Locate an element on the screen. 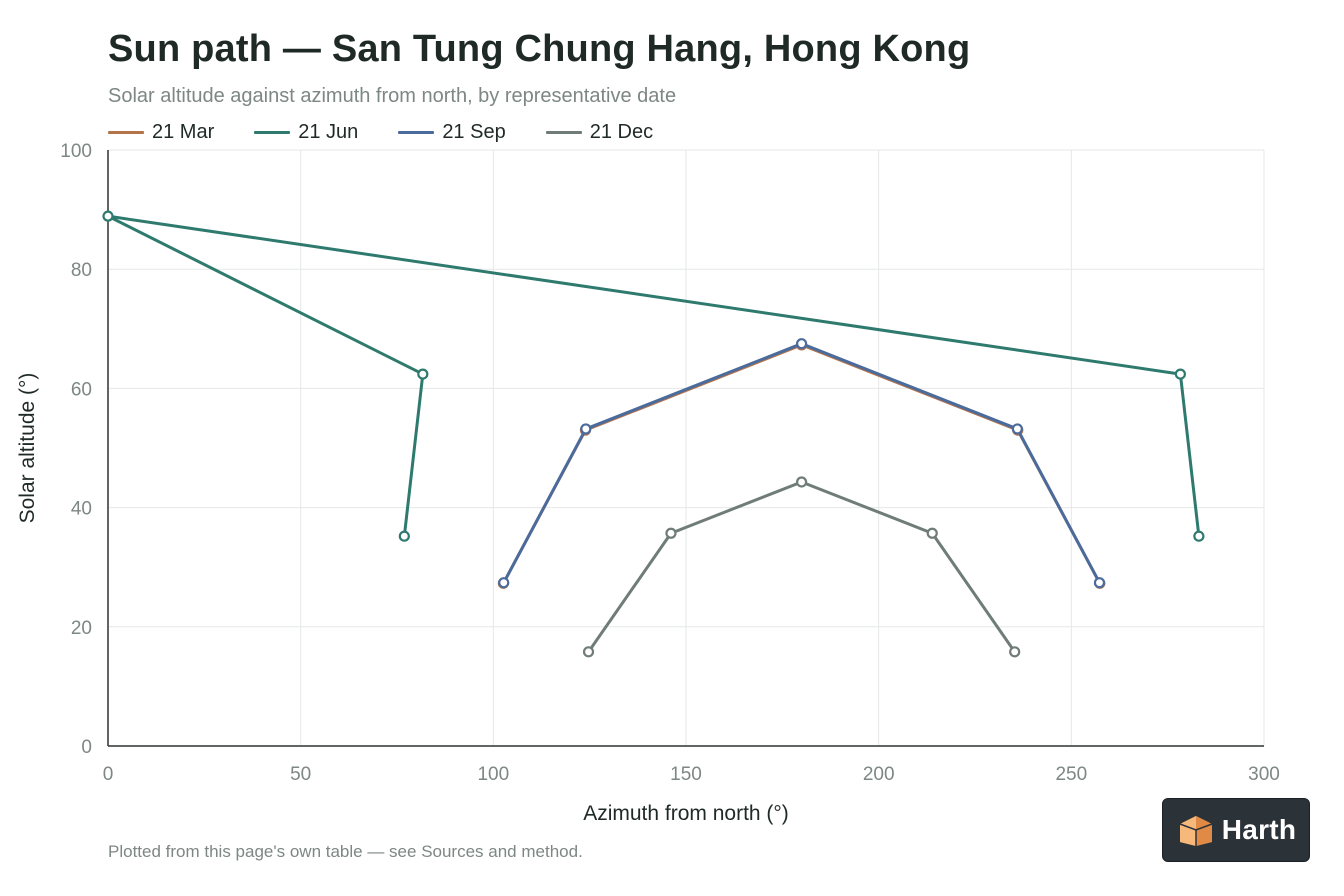 This screenshot has width=1344, height=896. x-tick-label: 50 is located at coordinates (300, 774).